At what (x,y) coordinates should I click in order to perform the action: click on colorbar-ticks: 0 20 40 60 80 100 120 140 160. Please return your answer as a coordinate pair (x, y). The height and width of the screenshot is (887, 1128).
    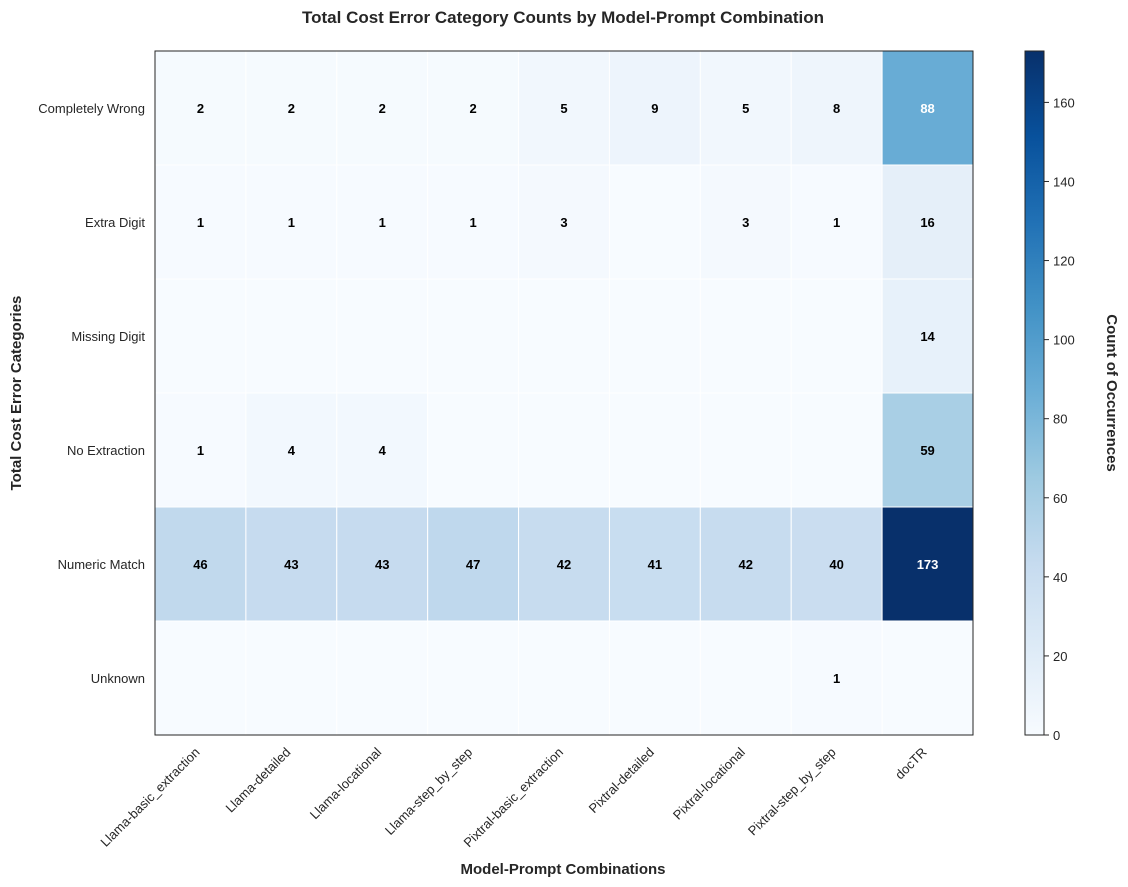
    Looking at the image, I should click on (1059, 419).